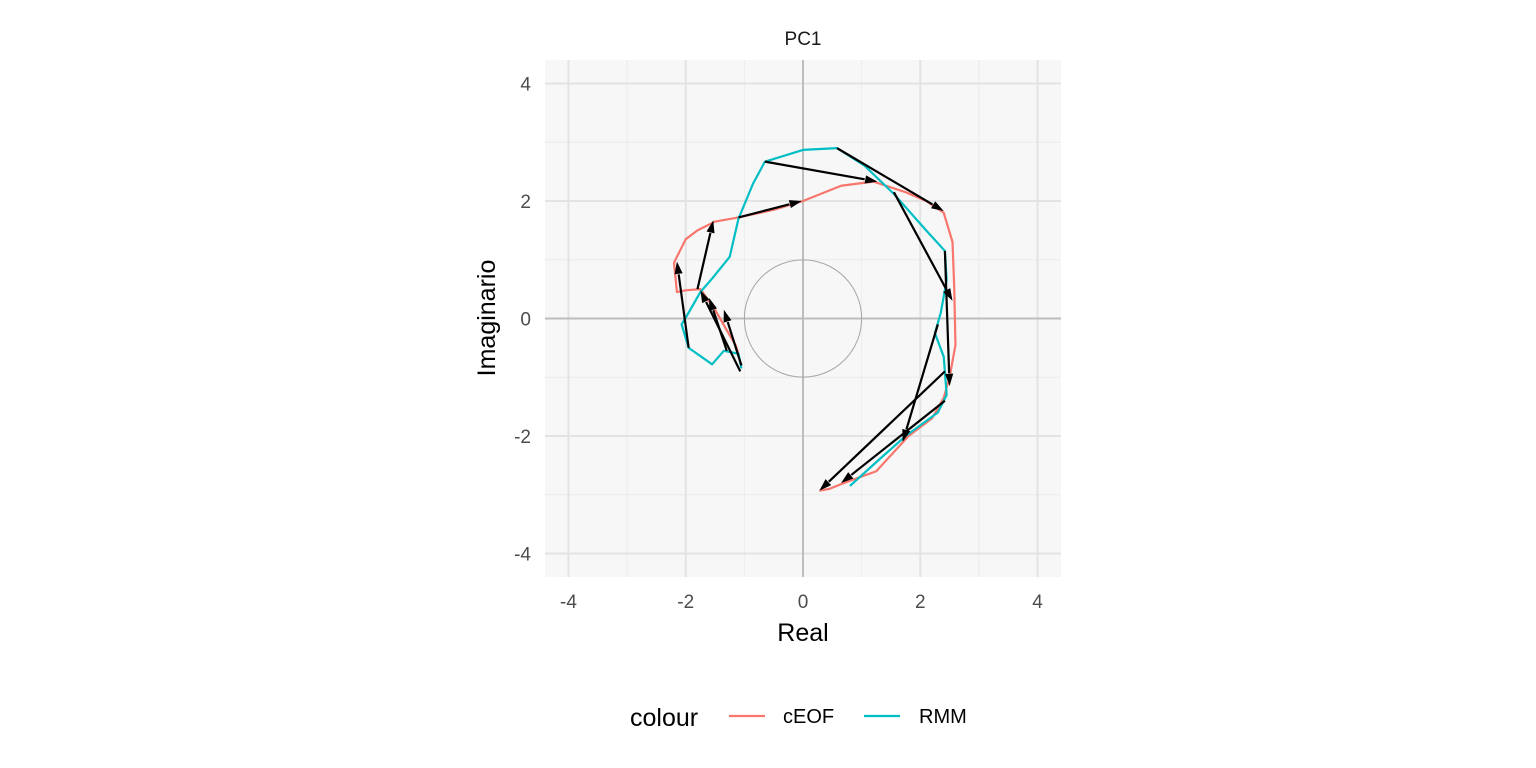 The image size is (1536, 768). What do you see at coordinates (920, 602) in the screenshot?
I see `x-tick-label: 2` at bounding box center [920, 602].